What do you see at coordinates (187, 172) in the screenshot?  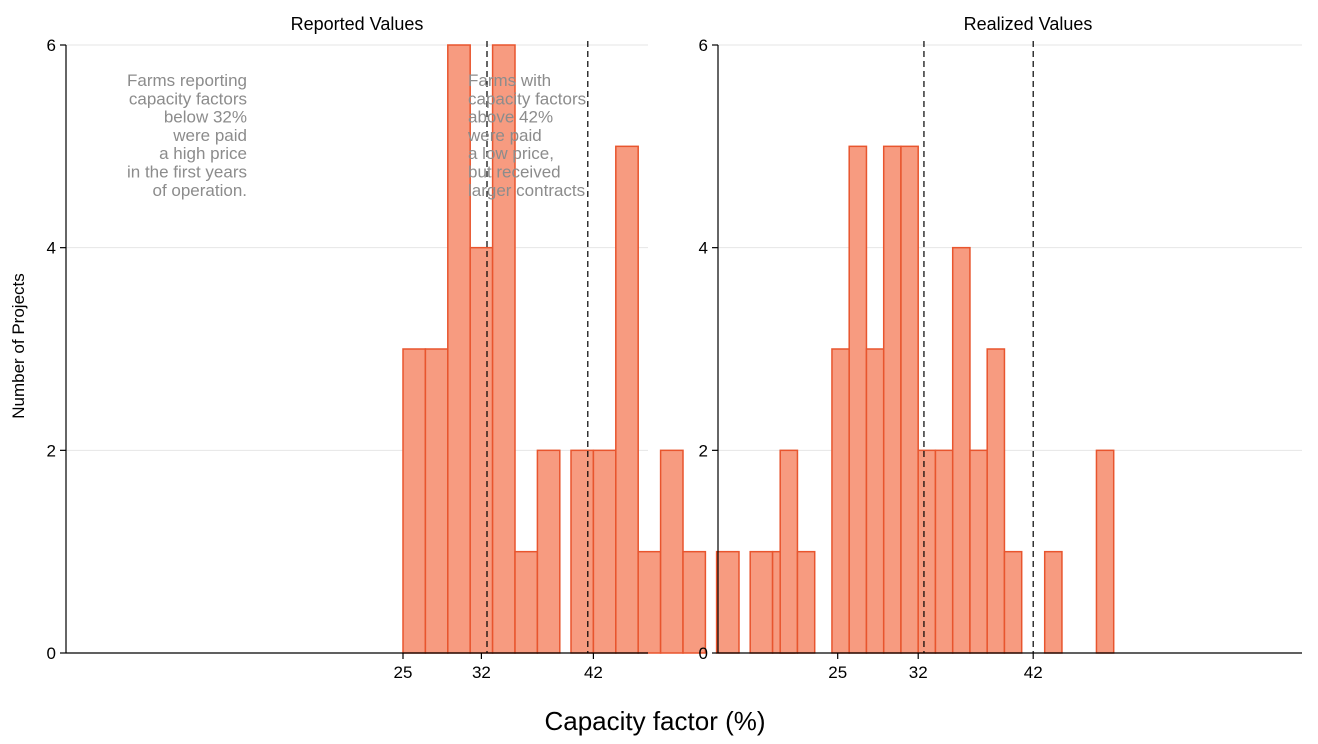 I see `annotation-line: in the first years` at bounding box center [187, 172].